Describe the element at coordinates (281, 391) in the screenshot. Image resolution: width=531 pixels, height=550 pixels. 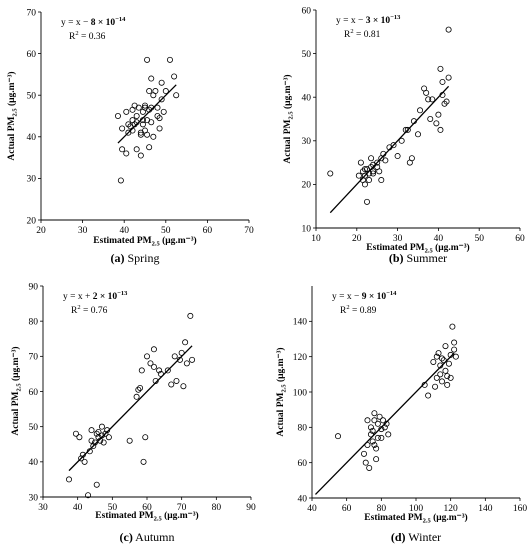
I see `y-axis-label: Actual PM2.5 (μg.m⁻³)` at that location.